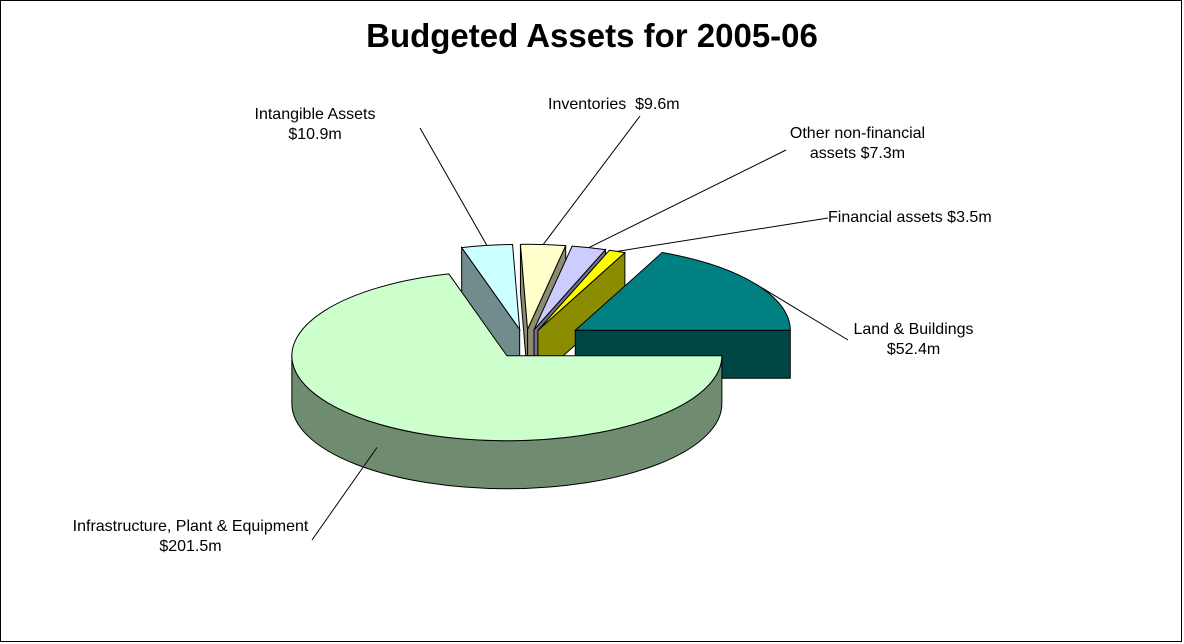 This screenshot has width=1184, height=644. Describe the element at coordinates (913, 340) in the screenshot. I see `slice-label: Land & Buildings $52.4m` at that location.